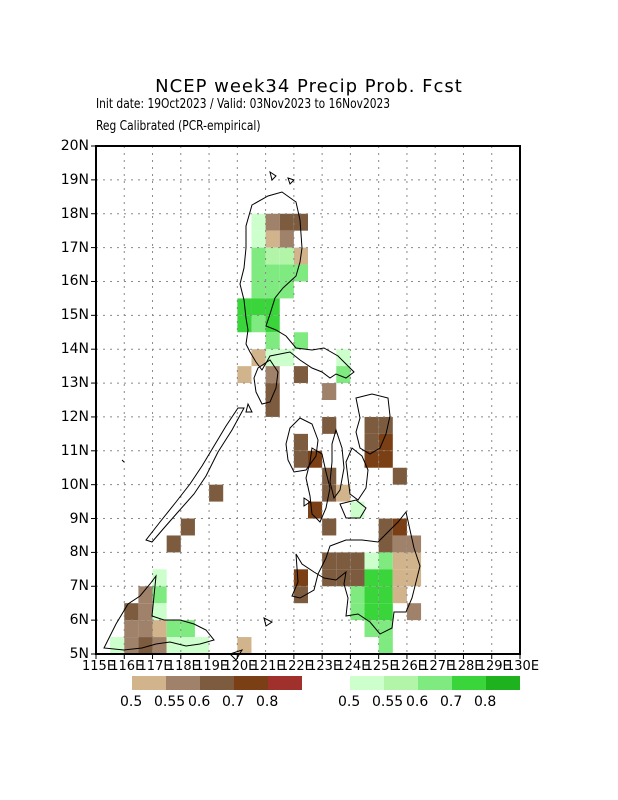 The image size is (618, 800). I want to click on coast-palawan, so click(195, 475).